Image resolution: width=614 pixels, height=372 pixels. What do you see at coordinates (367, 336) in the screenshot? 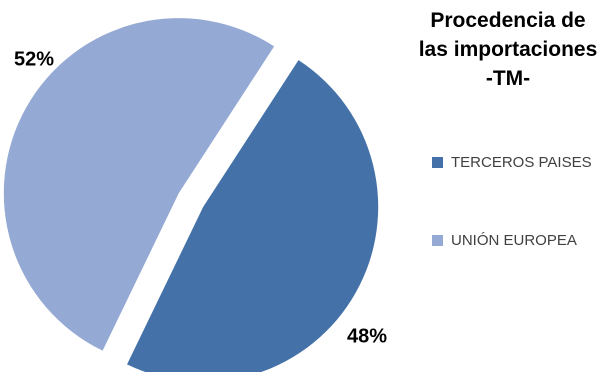
I see `data-label-terceros-paises: 48%` at bounding box center [367, 336].